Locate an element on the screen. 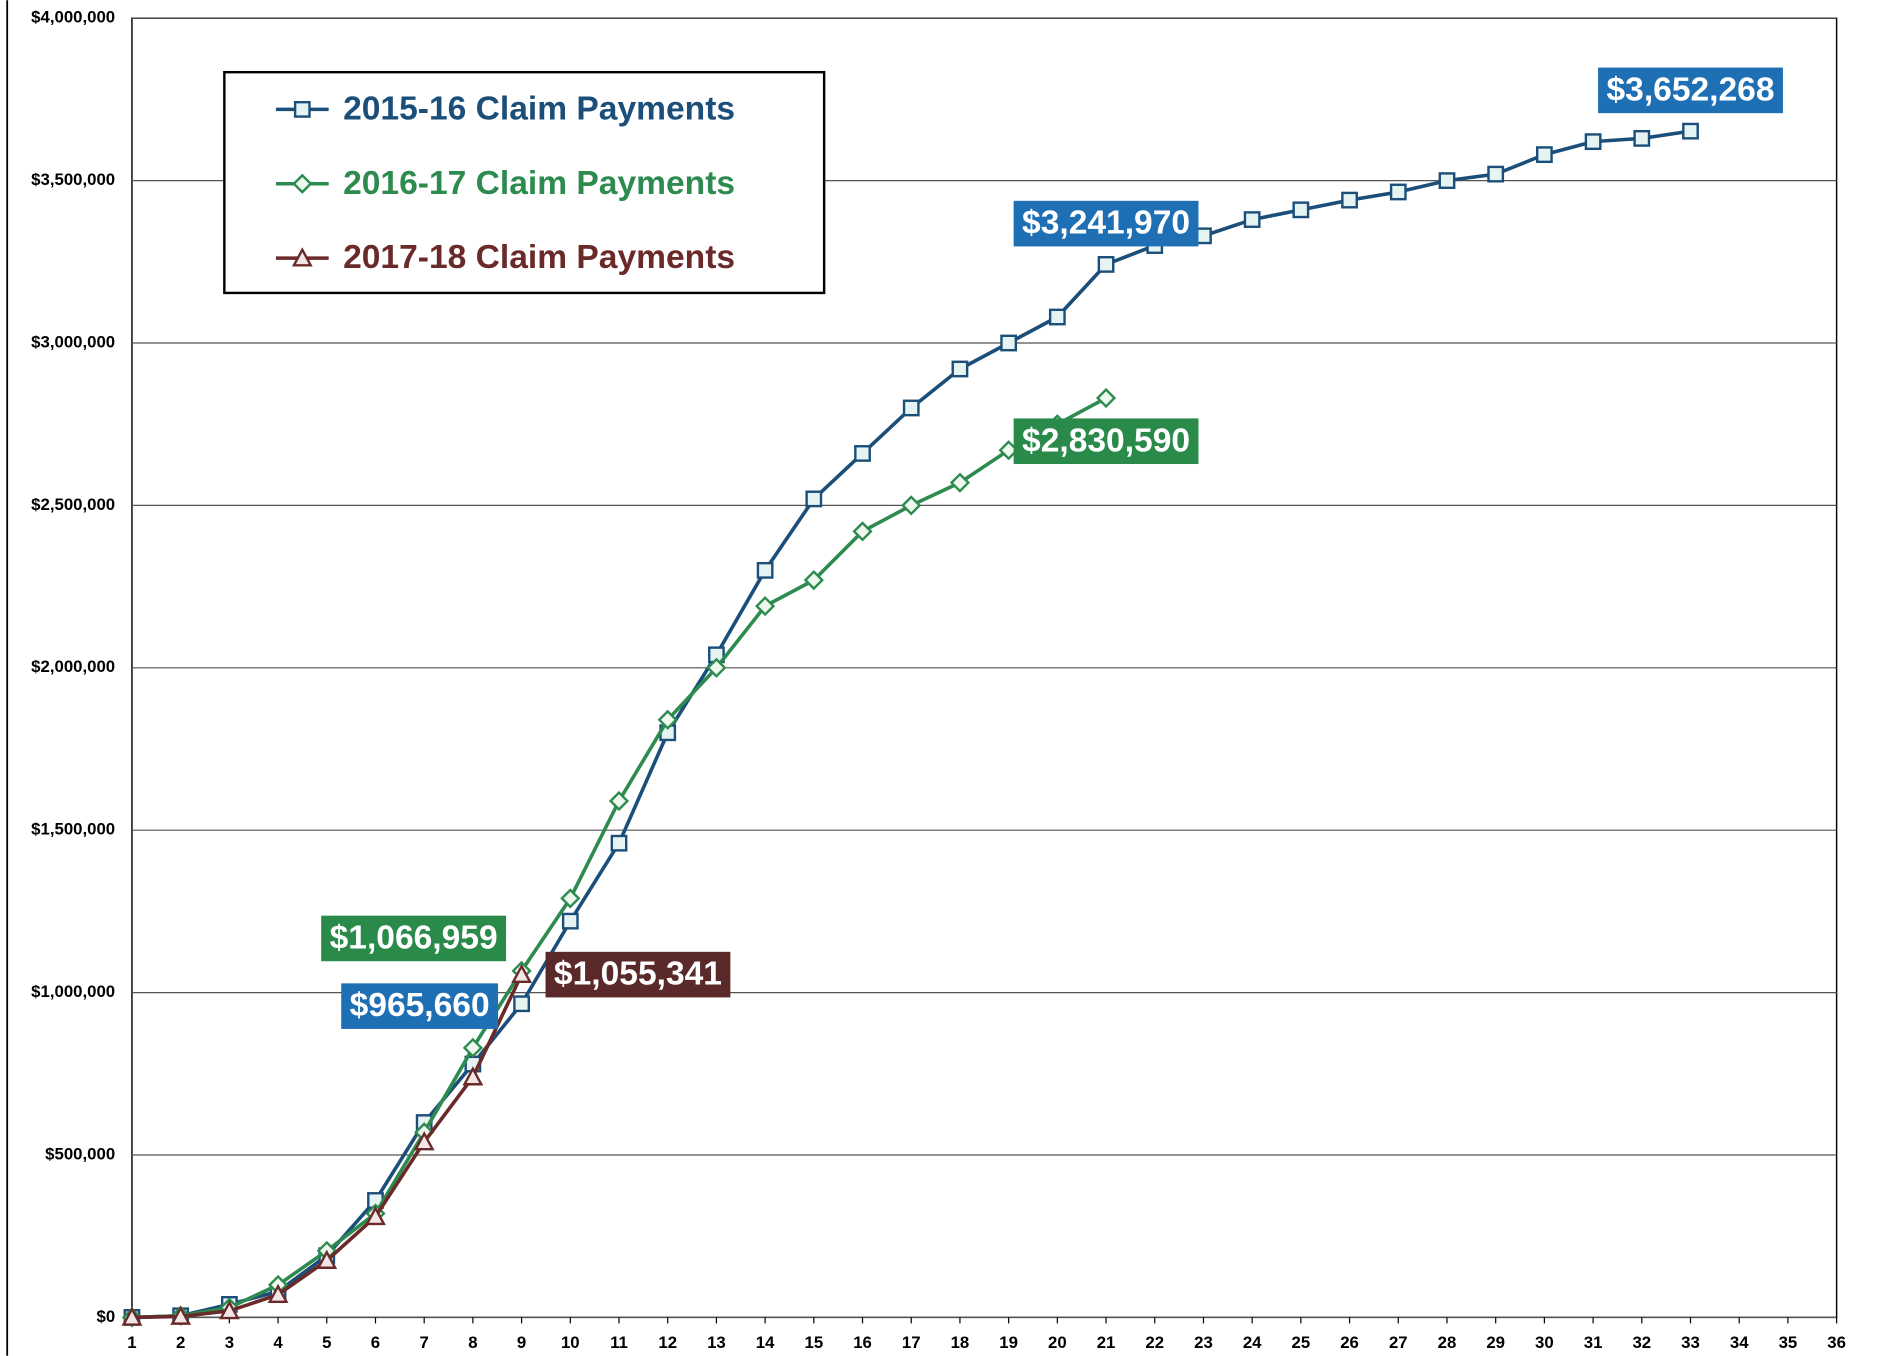 The width and height of the screenshot is (1881, 1356). y-tick-label: $3,000,000 is located at coordinates (73, 341).